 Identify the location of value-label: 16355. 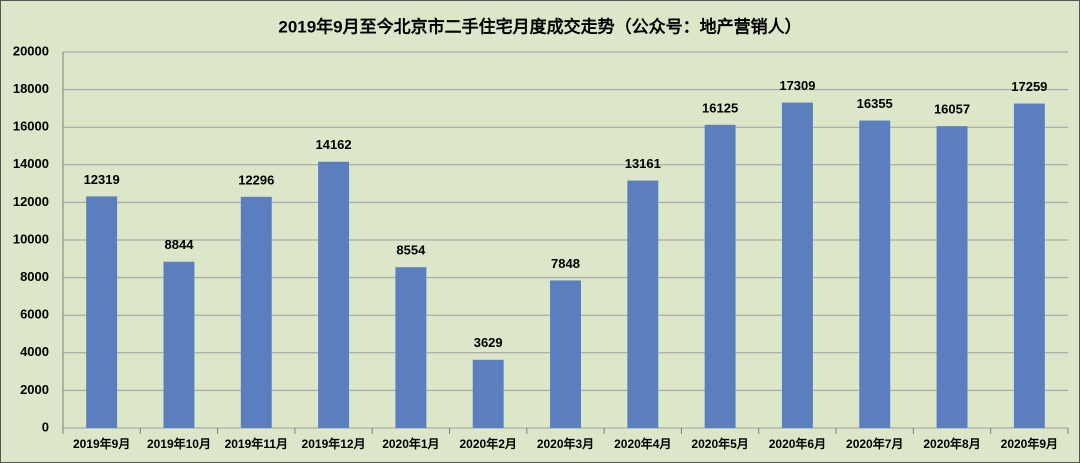
(875, 103).